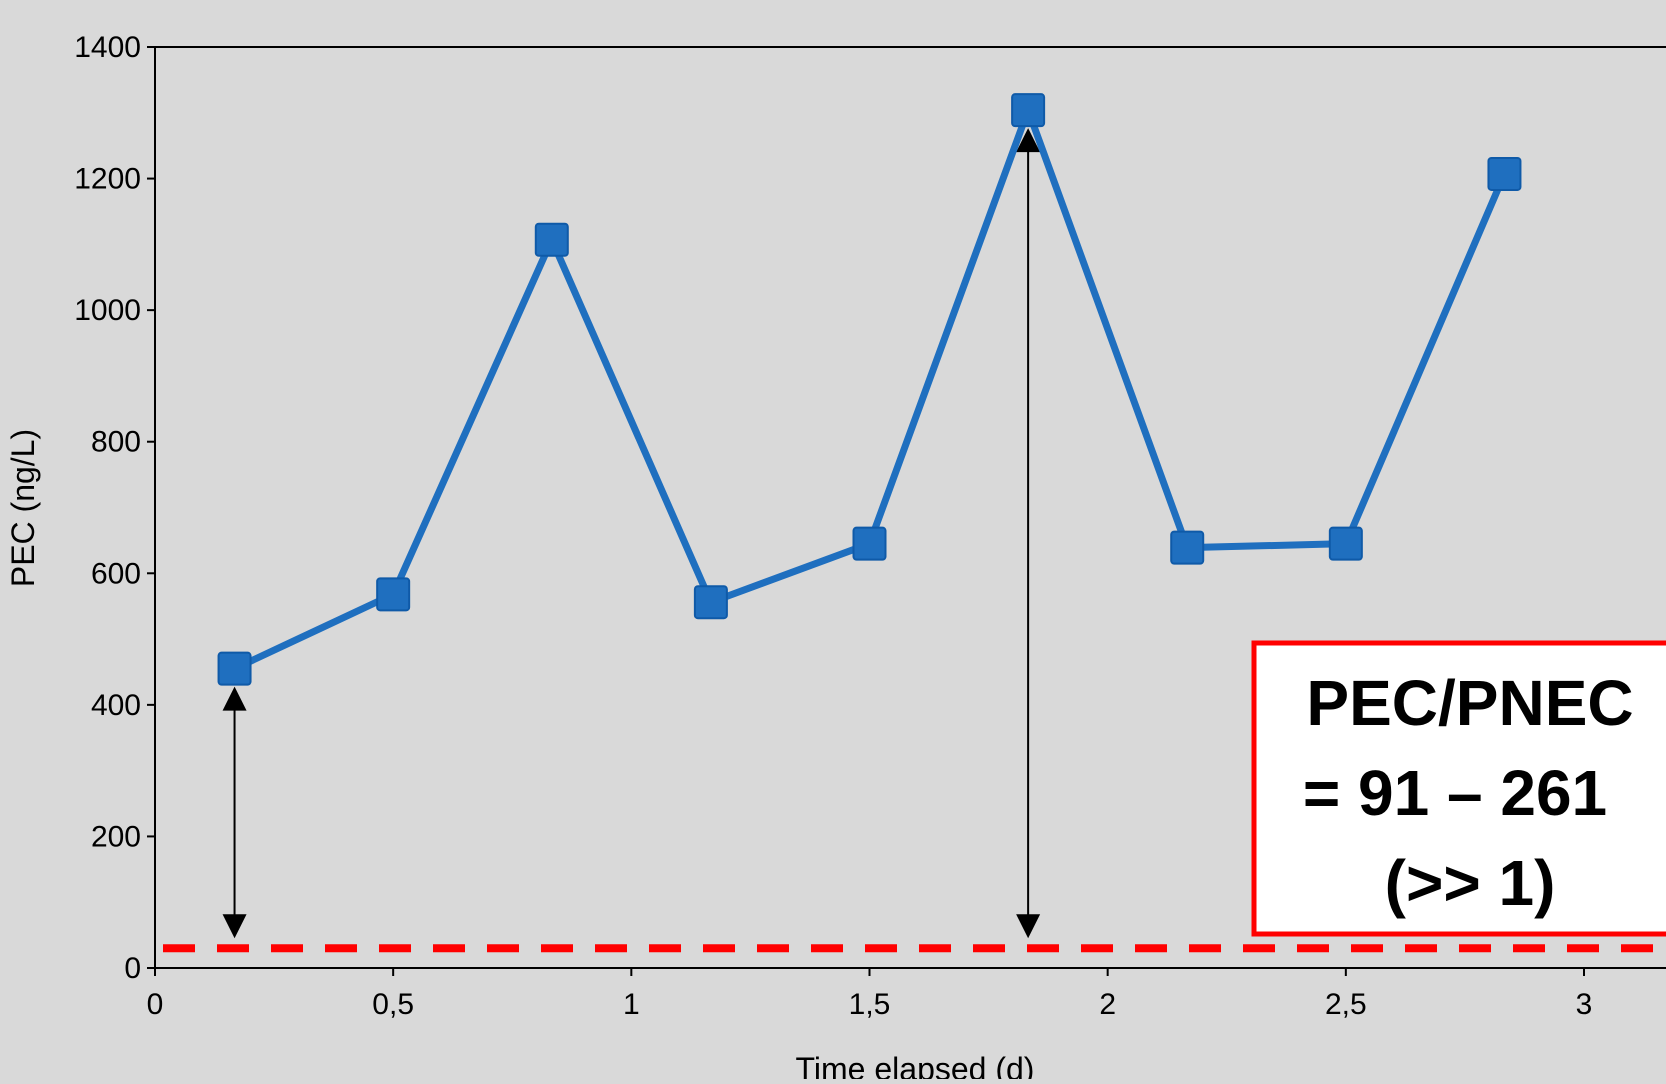  I want to click on y-axis-title: PEC (ng/L), so click(23, 508).